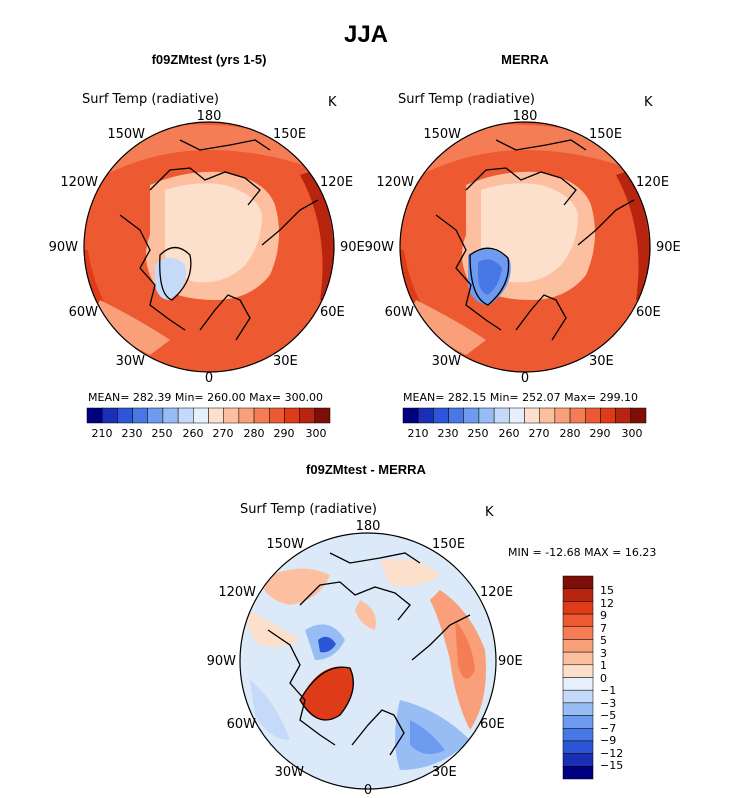  What do you see at coordinates (366, 469) in the screenshot?
I see `panel-title: f09ZMtest - MERRA` at bounding box center [366, 469].